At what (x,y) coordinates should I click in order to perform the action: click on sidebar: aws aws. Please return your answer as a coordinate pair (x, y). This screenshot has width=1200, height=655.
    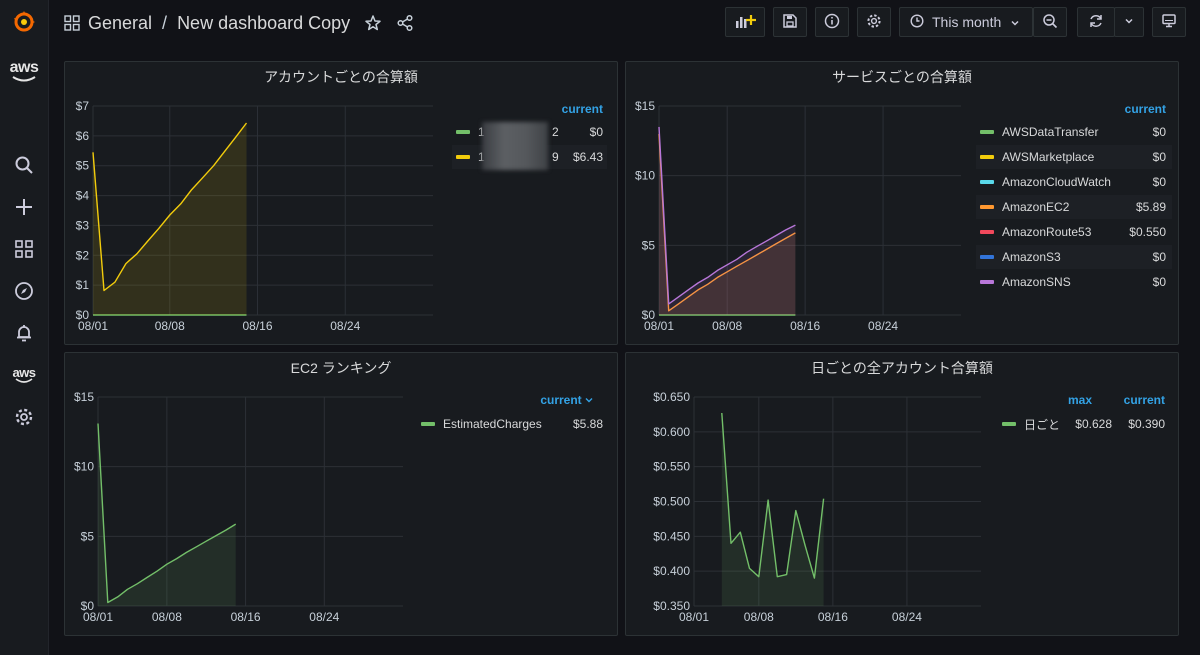
    Looking at the image, I should click on (24, 327).